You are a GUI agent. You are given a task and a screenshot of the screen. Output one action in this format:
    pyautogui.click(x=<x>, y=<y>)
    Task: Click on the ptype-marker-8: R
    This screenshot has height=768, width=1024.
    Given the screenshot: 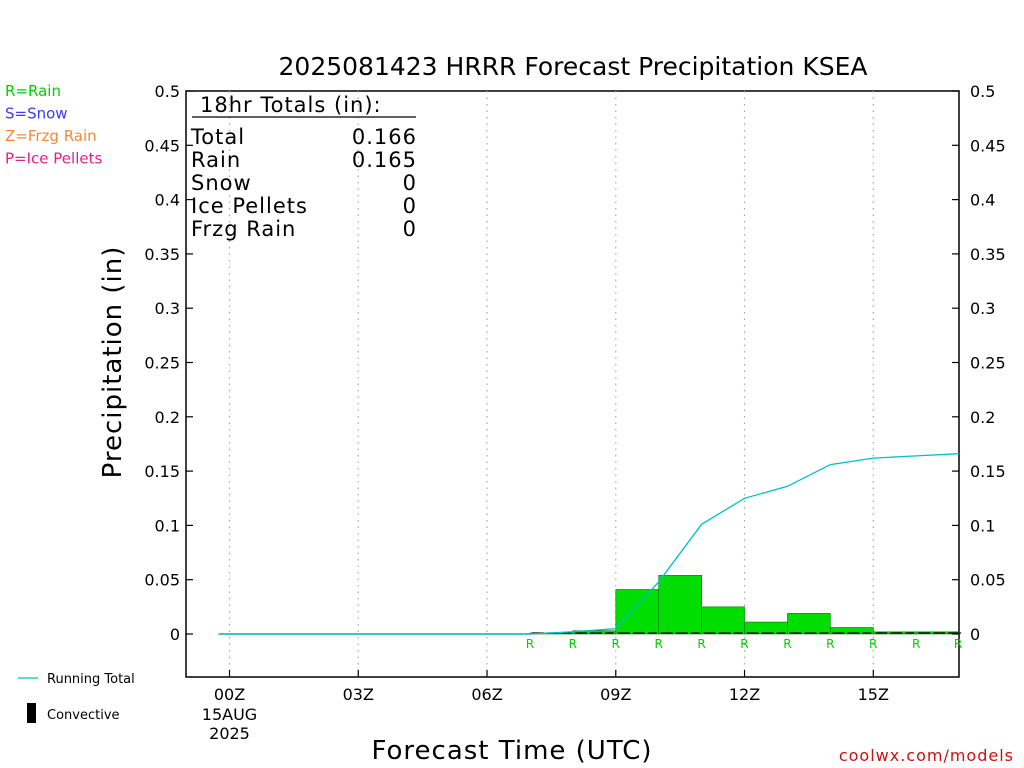 What is the action you would take?
    pyautogui.click(x=530, y=644)
    